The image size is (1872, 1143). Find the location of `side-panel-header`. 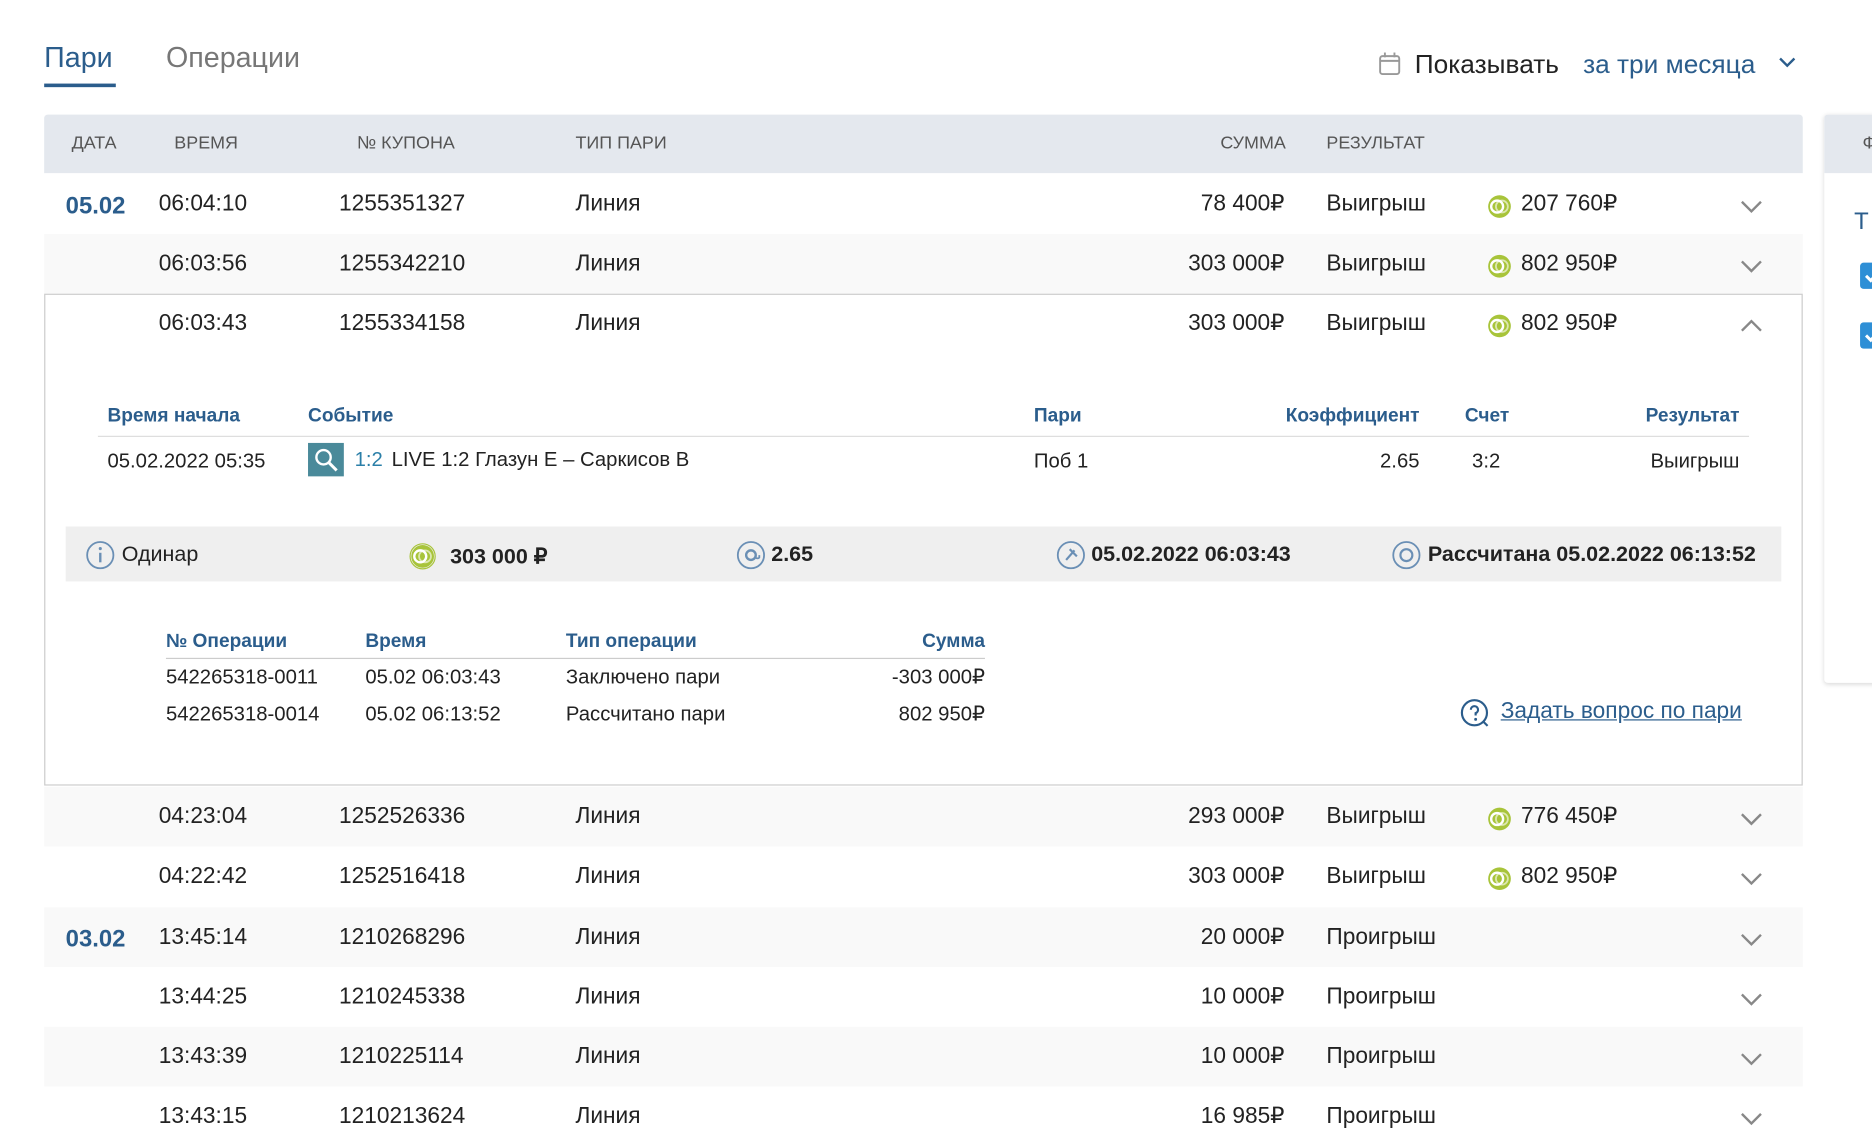

side-panel-header is located at coordinates (1848, 144).